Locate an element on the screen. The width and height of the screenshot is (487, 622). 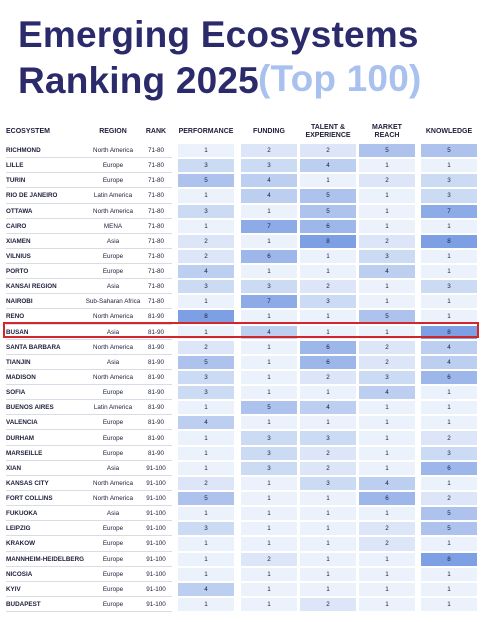
text-cell: FORT COLLINS is located at coordinates (29, 499).